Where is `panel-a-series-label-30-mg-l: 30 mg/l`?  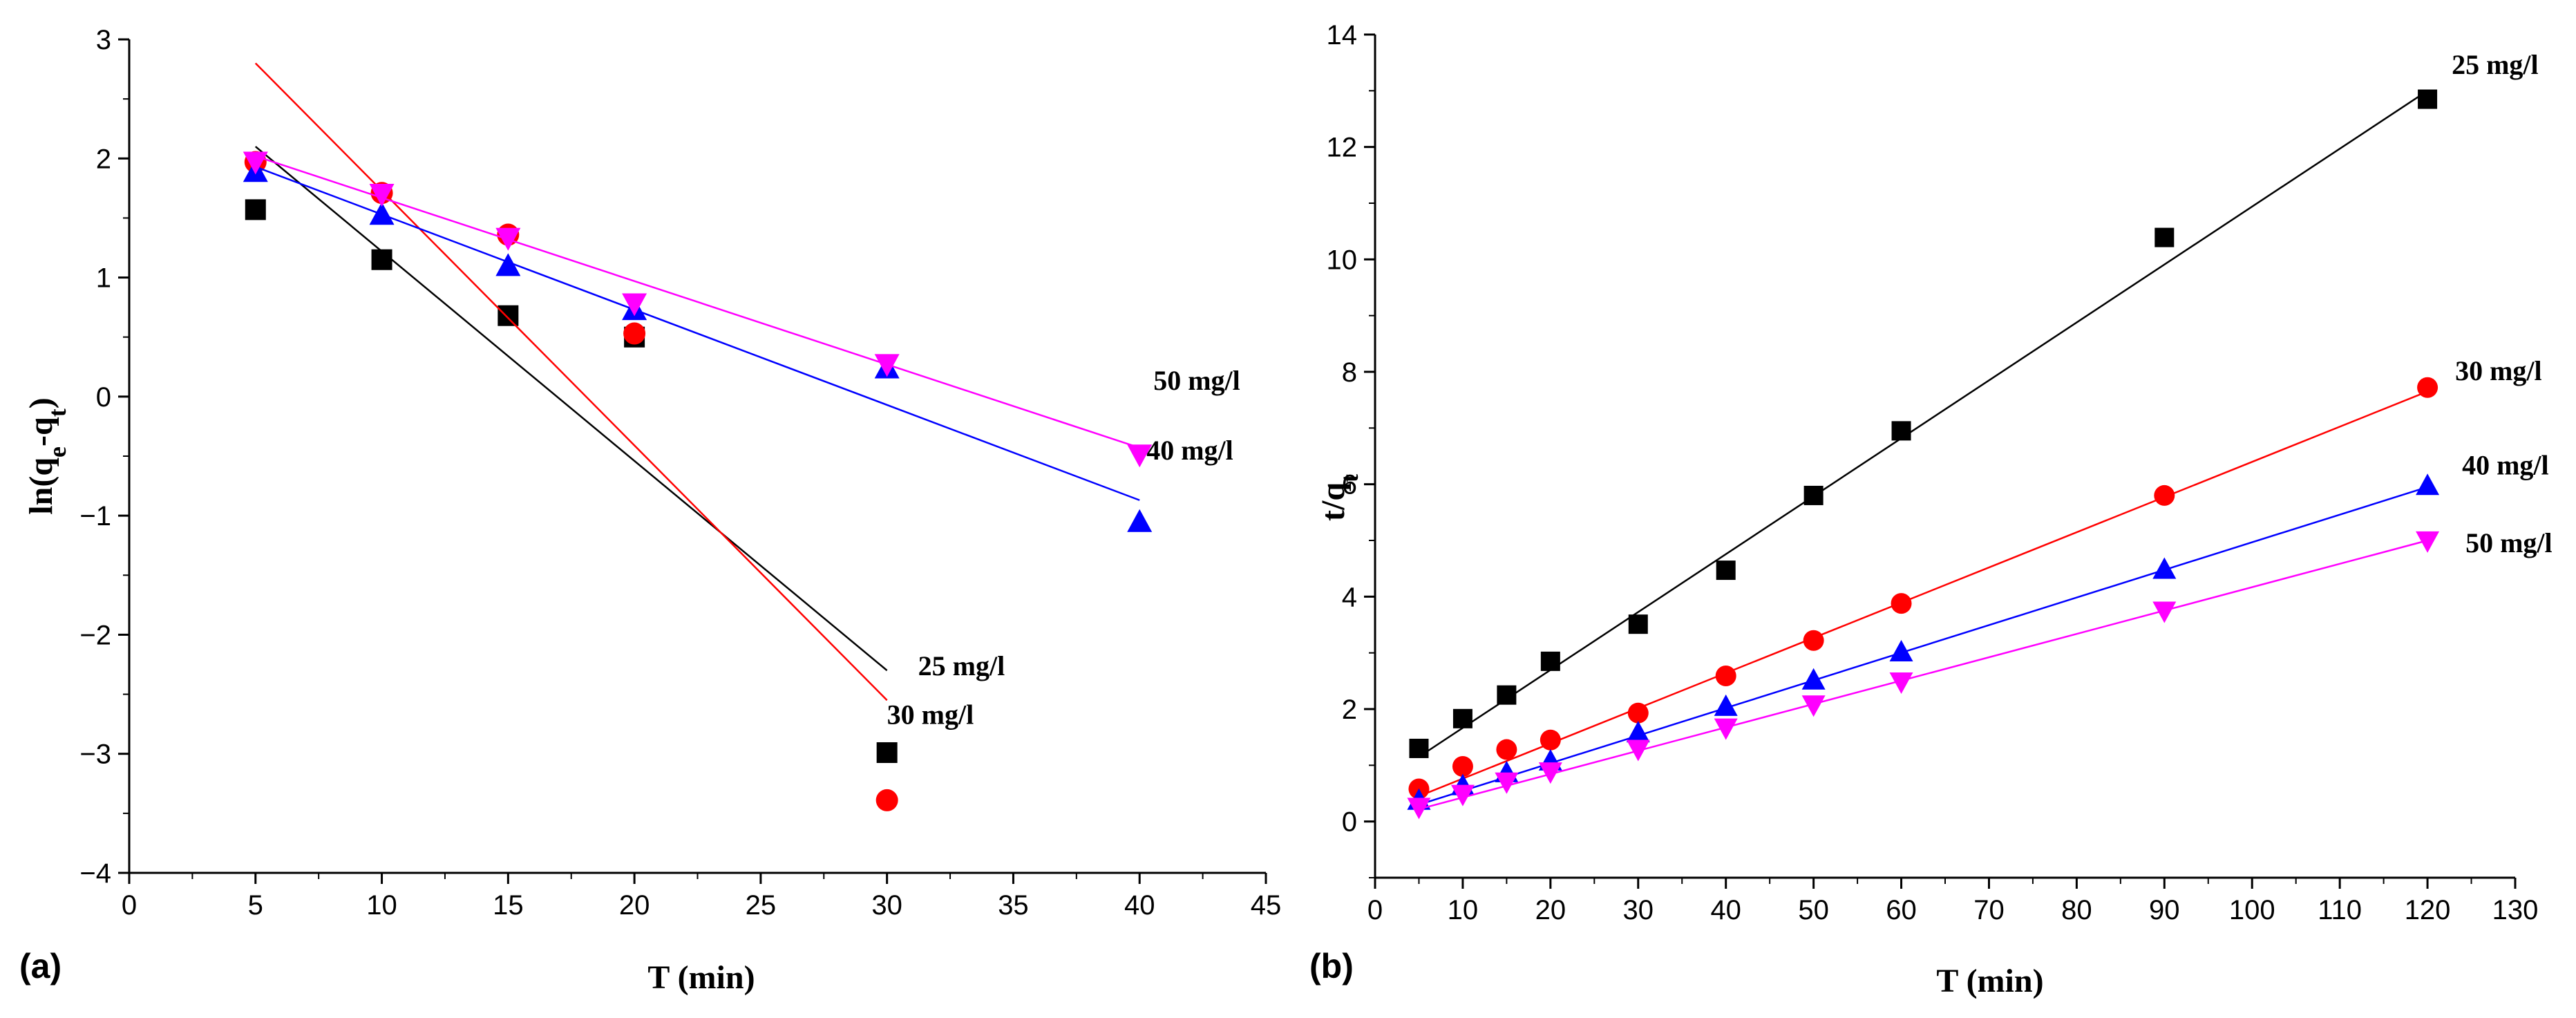 panel-a-series-label-30-mg-l: 30 mg/l is located at coordinates (930, 714).